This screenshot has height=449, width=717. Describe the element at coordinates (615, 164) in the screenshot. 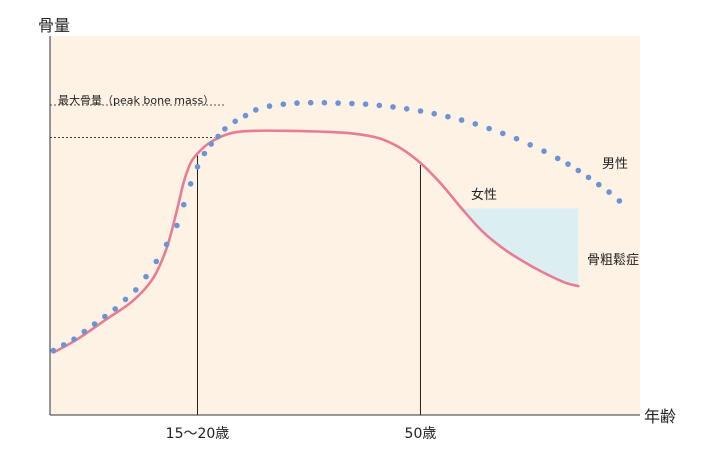

I see `series-label-male: 男性` at that location.